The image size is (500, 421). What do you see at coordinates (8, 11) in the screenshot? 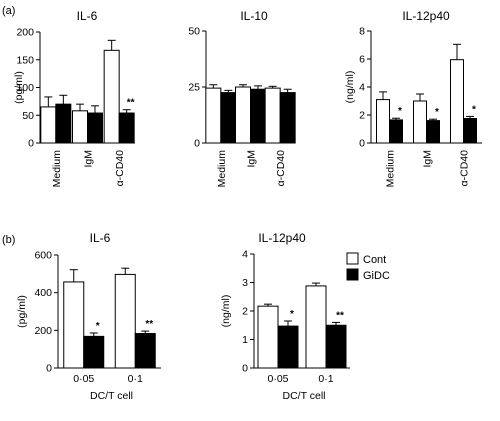
I see `panel-label-a: (a)` at bounding box center [8, 11].